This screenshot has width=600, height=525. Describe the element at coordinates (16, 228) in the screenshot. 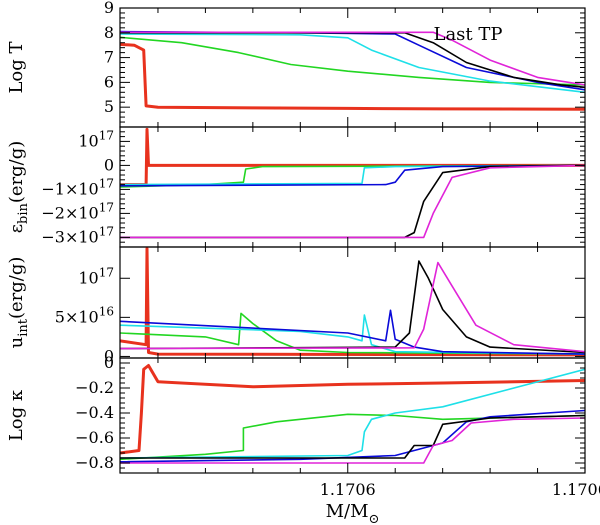

I see `y-axis-title-part: ε` at that location.